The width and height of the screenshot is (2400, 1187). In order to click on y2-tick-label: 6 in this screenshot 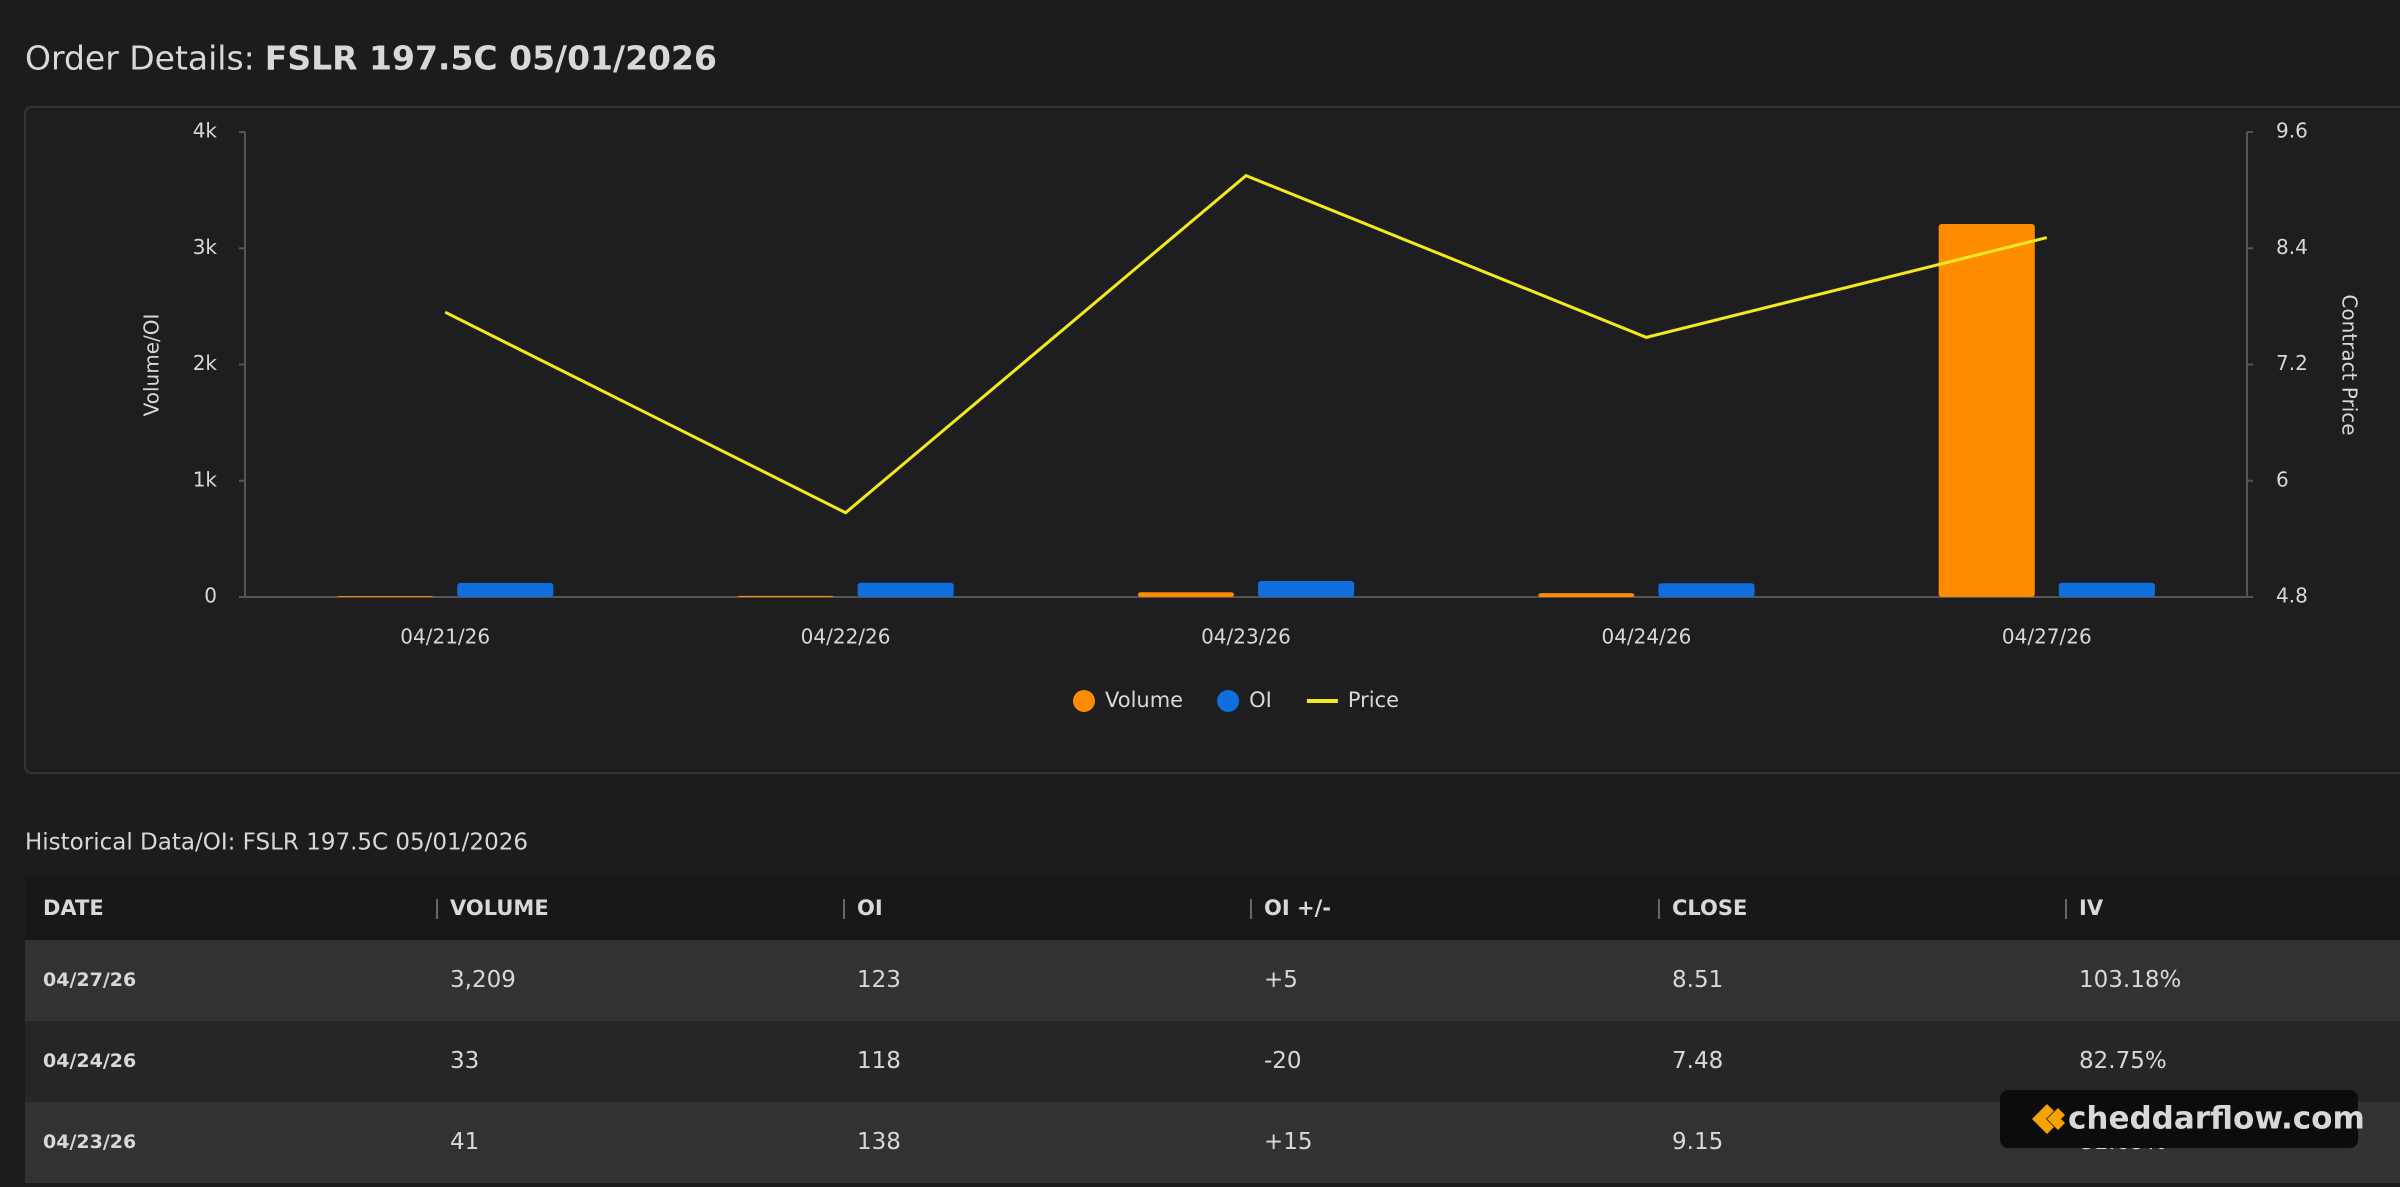, I will do `click(2282, 479)`.